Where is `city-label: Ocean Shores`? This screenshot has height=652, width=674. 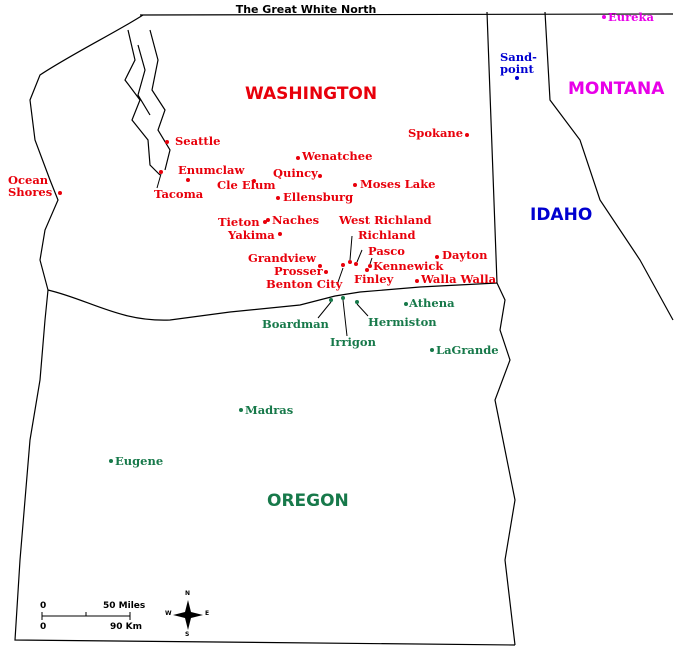
city-label: Ocean Shores is located at coordinates (30, 186).